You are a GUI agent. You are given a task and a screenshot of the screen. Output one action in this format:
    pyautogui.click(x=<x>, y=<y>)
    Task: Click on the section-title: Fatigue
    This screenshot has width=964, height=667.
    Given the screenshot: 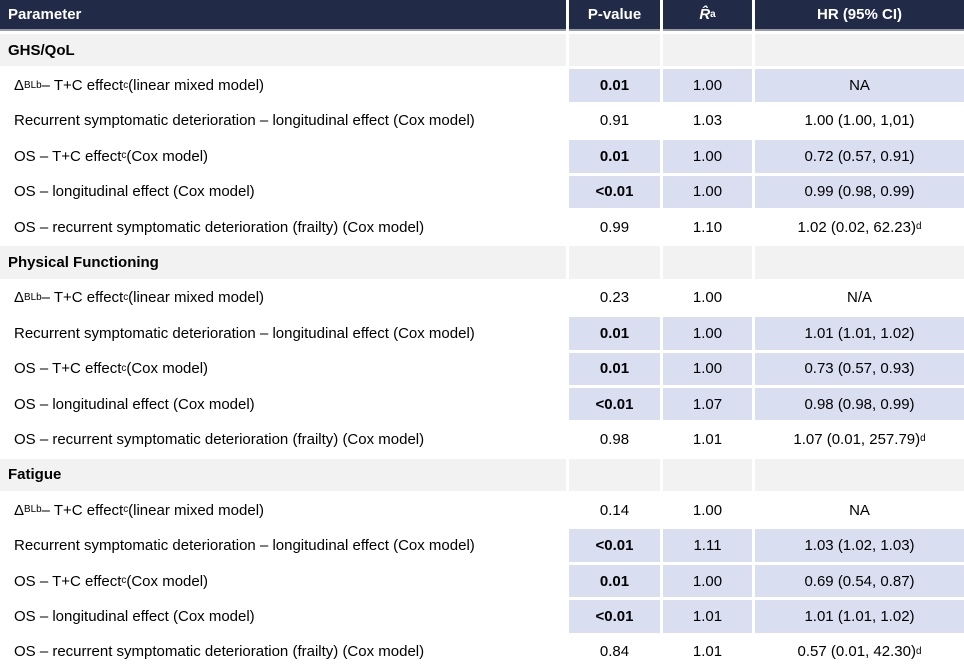 What is the action you would take?
    pyautogui.click(x=283, y=475)
    